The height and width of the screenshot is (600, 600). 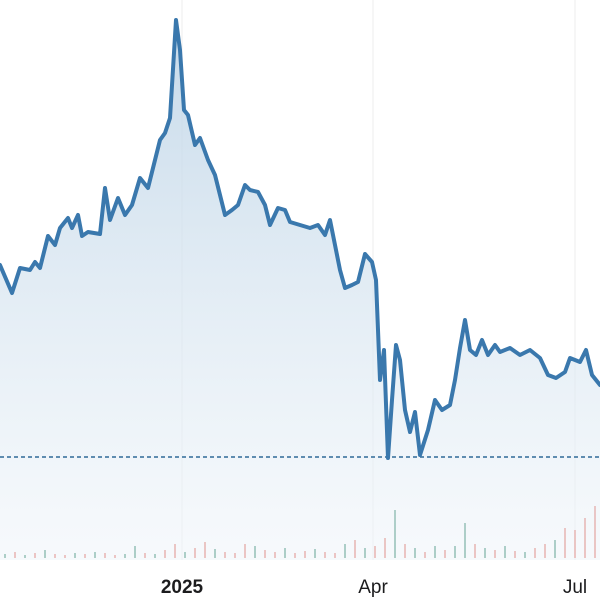 What do you see at coordinates (373, 587) in the screenshot?
I see `x-tick-label: Apr` at bounding box center [373, 587].